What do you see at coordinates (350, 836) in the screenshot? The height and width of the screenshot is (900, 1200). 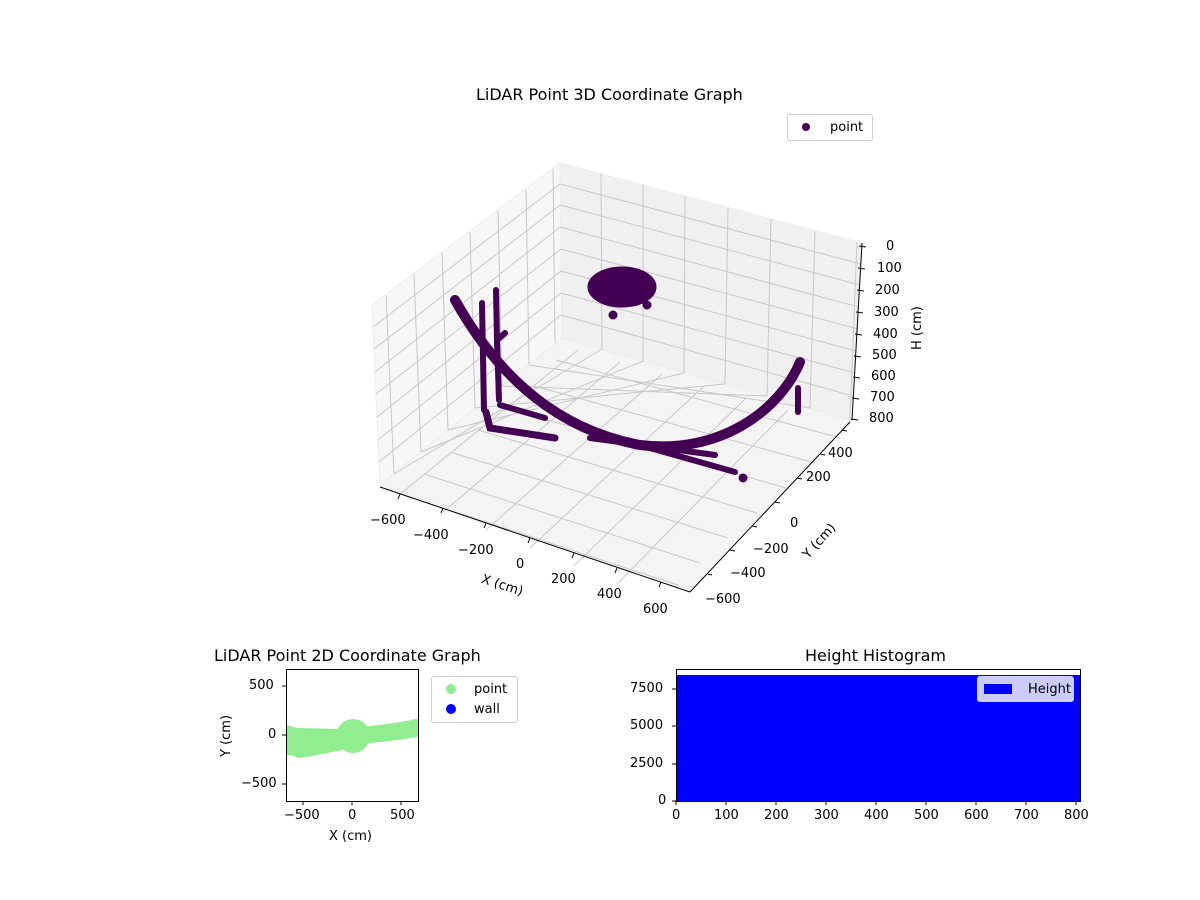 I see `x-axis-label-2d: X (cm)` at bounding box center [350, 836].